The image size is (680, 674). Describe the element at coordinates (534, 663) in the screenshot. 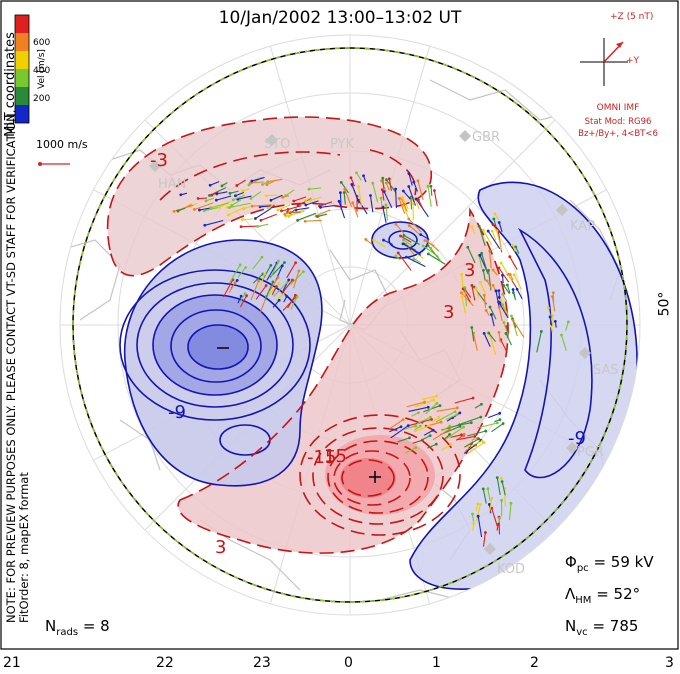

I see `mlt-tick-2: 2` at that location.